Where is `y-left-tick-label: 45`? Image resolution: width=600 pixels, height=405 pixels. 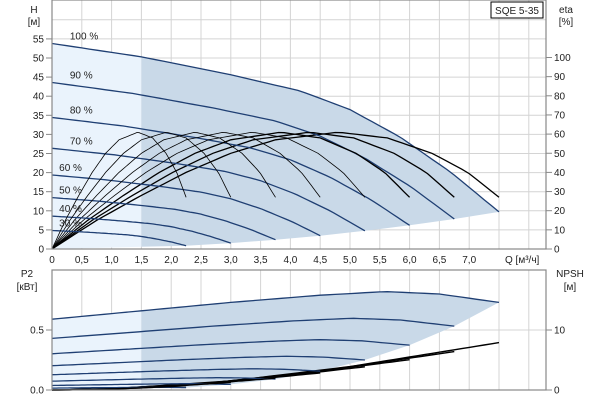 y-left-tick-label: 45 is located at coordinates (39, 78).